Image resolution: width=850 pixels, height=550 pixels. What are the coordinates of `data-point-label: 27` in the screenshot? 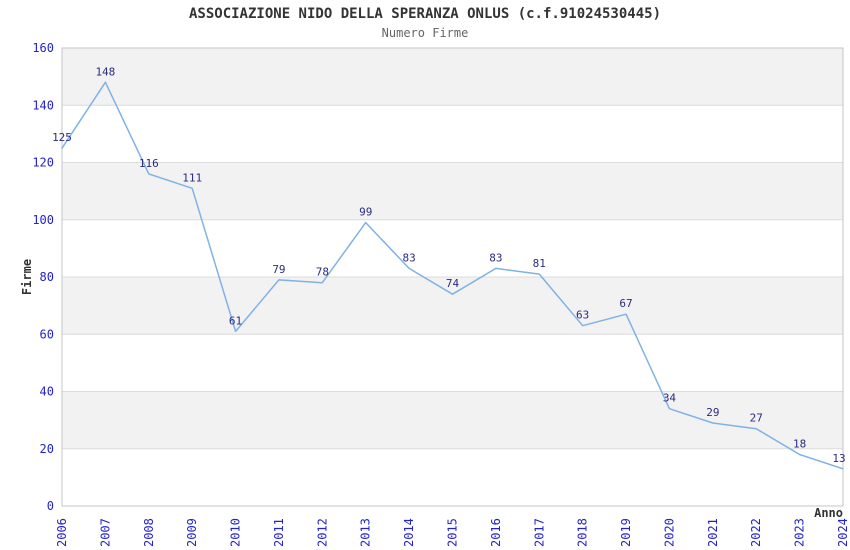 It's located at (756, 418).